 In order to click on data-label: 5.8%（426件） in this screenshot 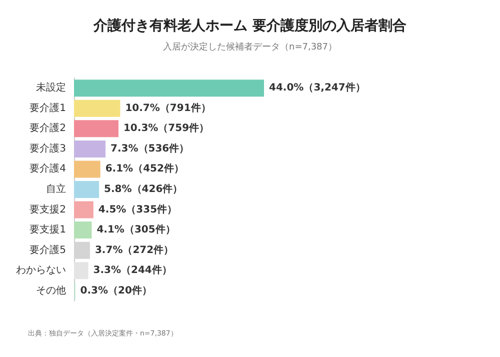, I will do `click(143, 189)`.